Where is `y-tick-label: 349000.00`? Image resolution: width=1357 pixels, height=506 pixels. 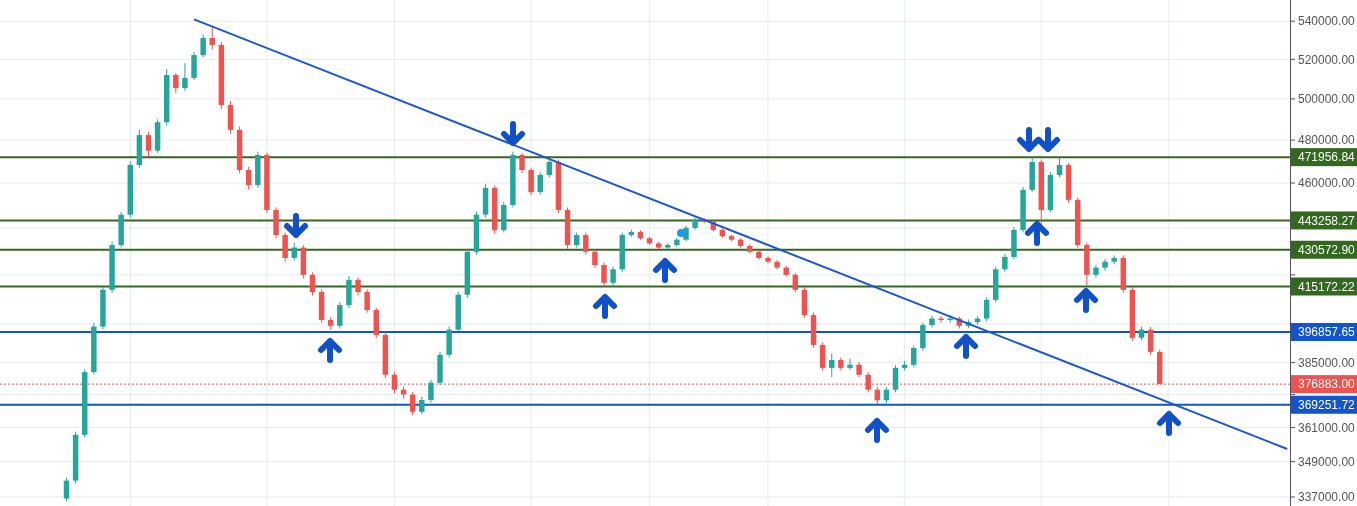
y-tick-label: 349000.00 is located at coordinates (1327, 461).